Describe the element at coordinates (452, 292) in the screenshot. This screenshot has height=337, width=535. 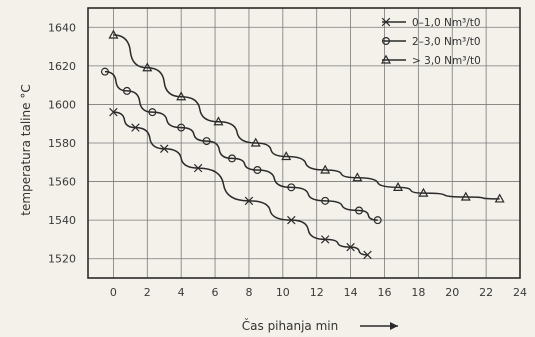
I see `x-tick-label: 20` at that location.